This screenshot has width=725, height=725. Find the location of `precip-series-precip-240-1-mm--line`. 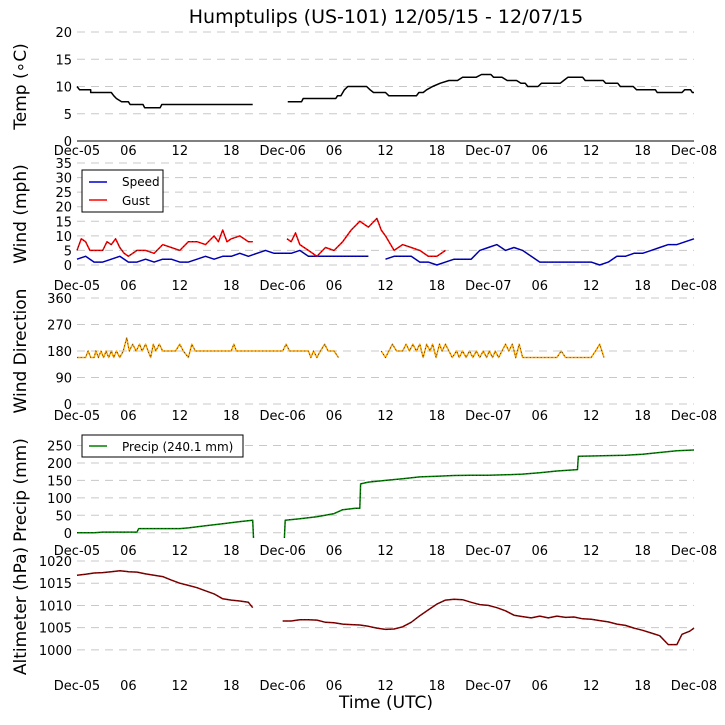

precip-series-precip-240-1-mm--line is located at coordinates (489, 494).